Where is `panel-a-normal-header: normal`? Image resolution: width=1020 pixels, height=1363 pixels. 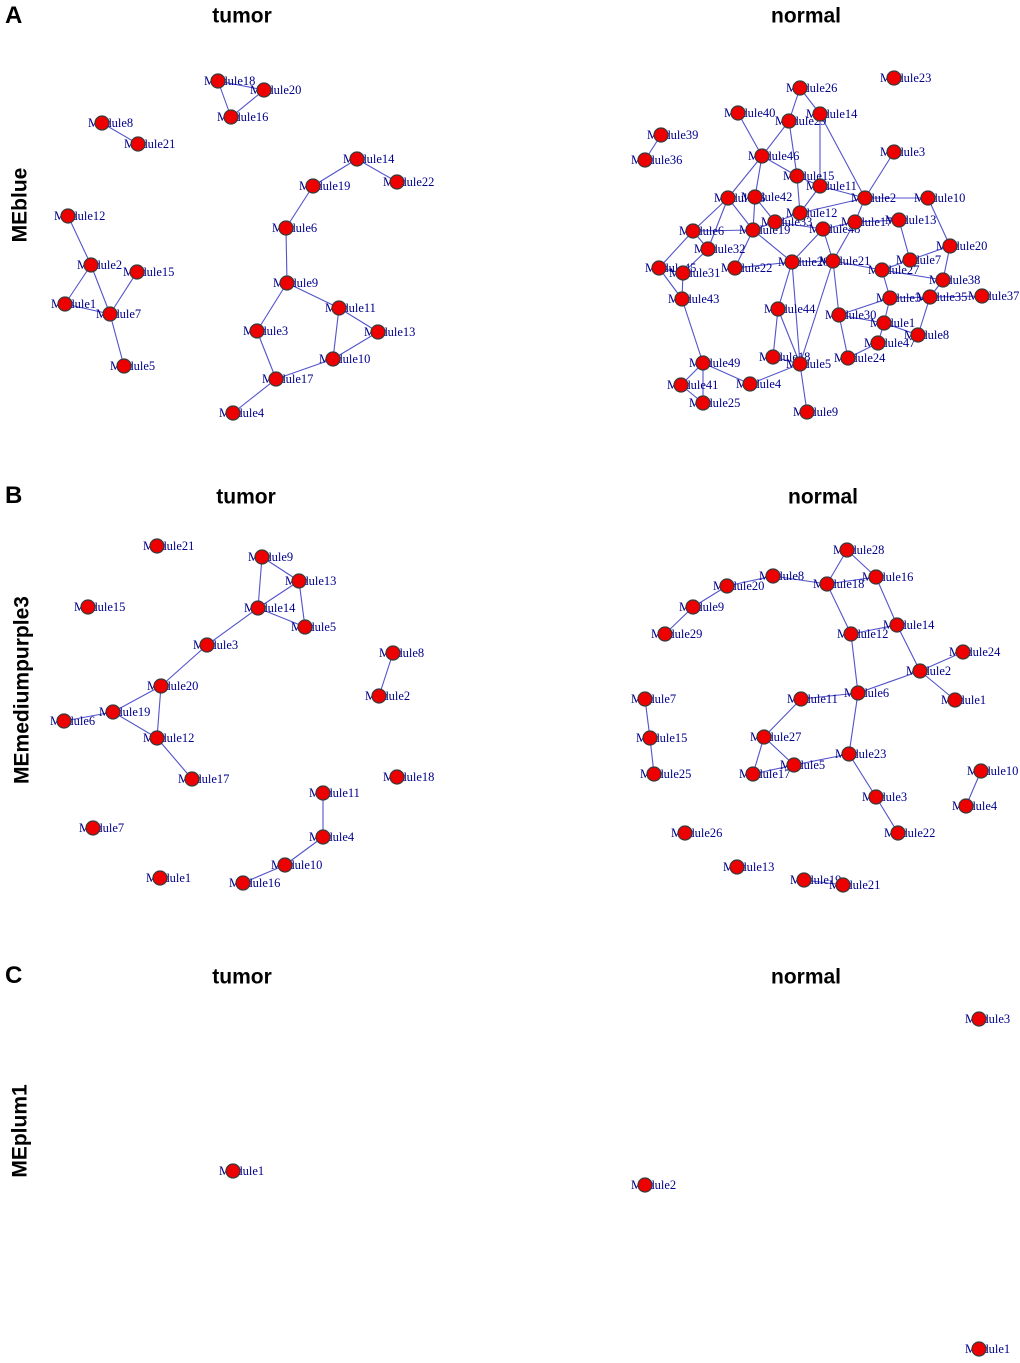 panel-a-normal-header: normal is located at coordinates (806, 16).